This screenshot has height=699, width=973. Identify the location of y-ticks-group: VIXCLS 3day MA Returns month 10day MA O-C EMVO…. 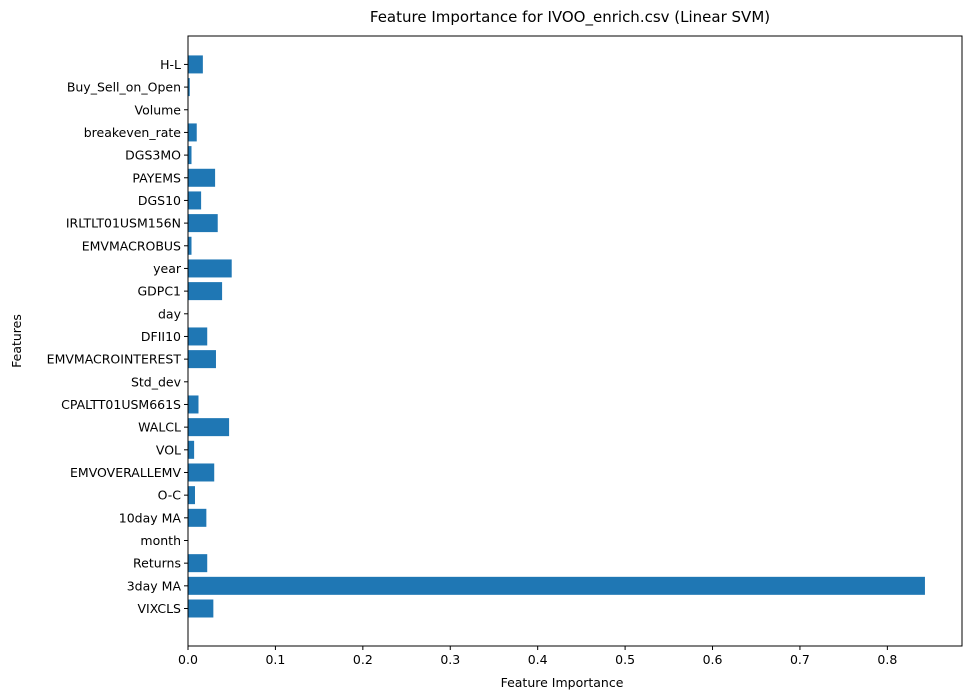
(117, 336).